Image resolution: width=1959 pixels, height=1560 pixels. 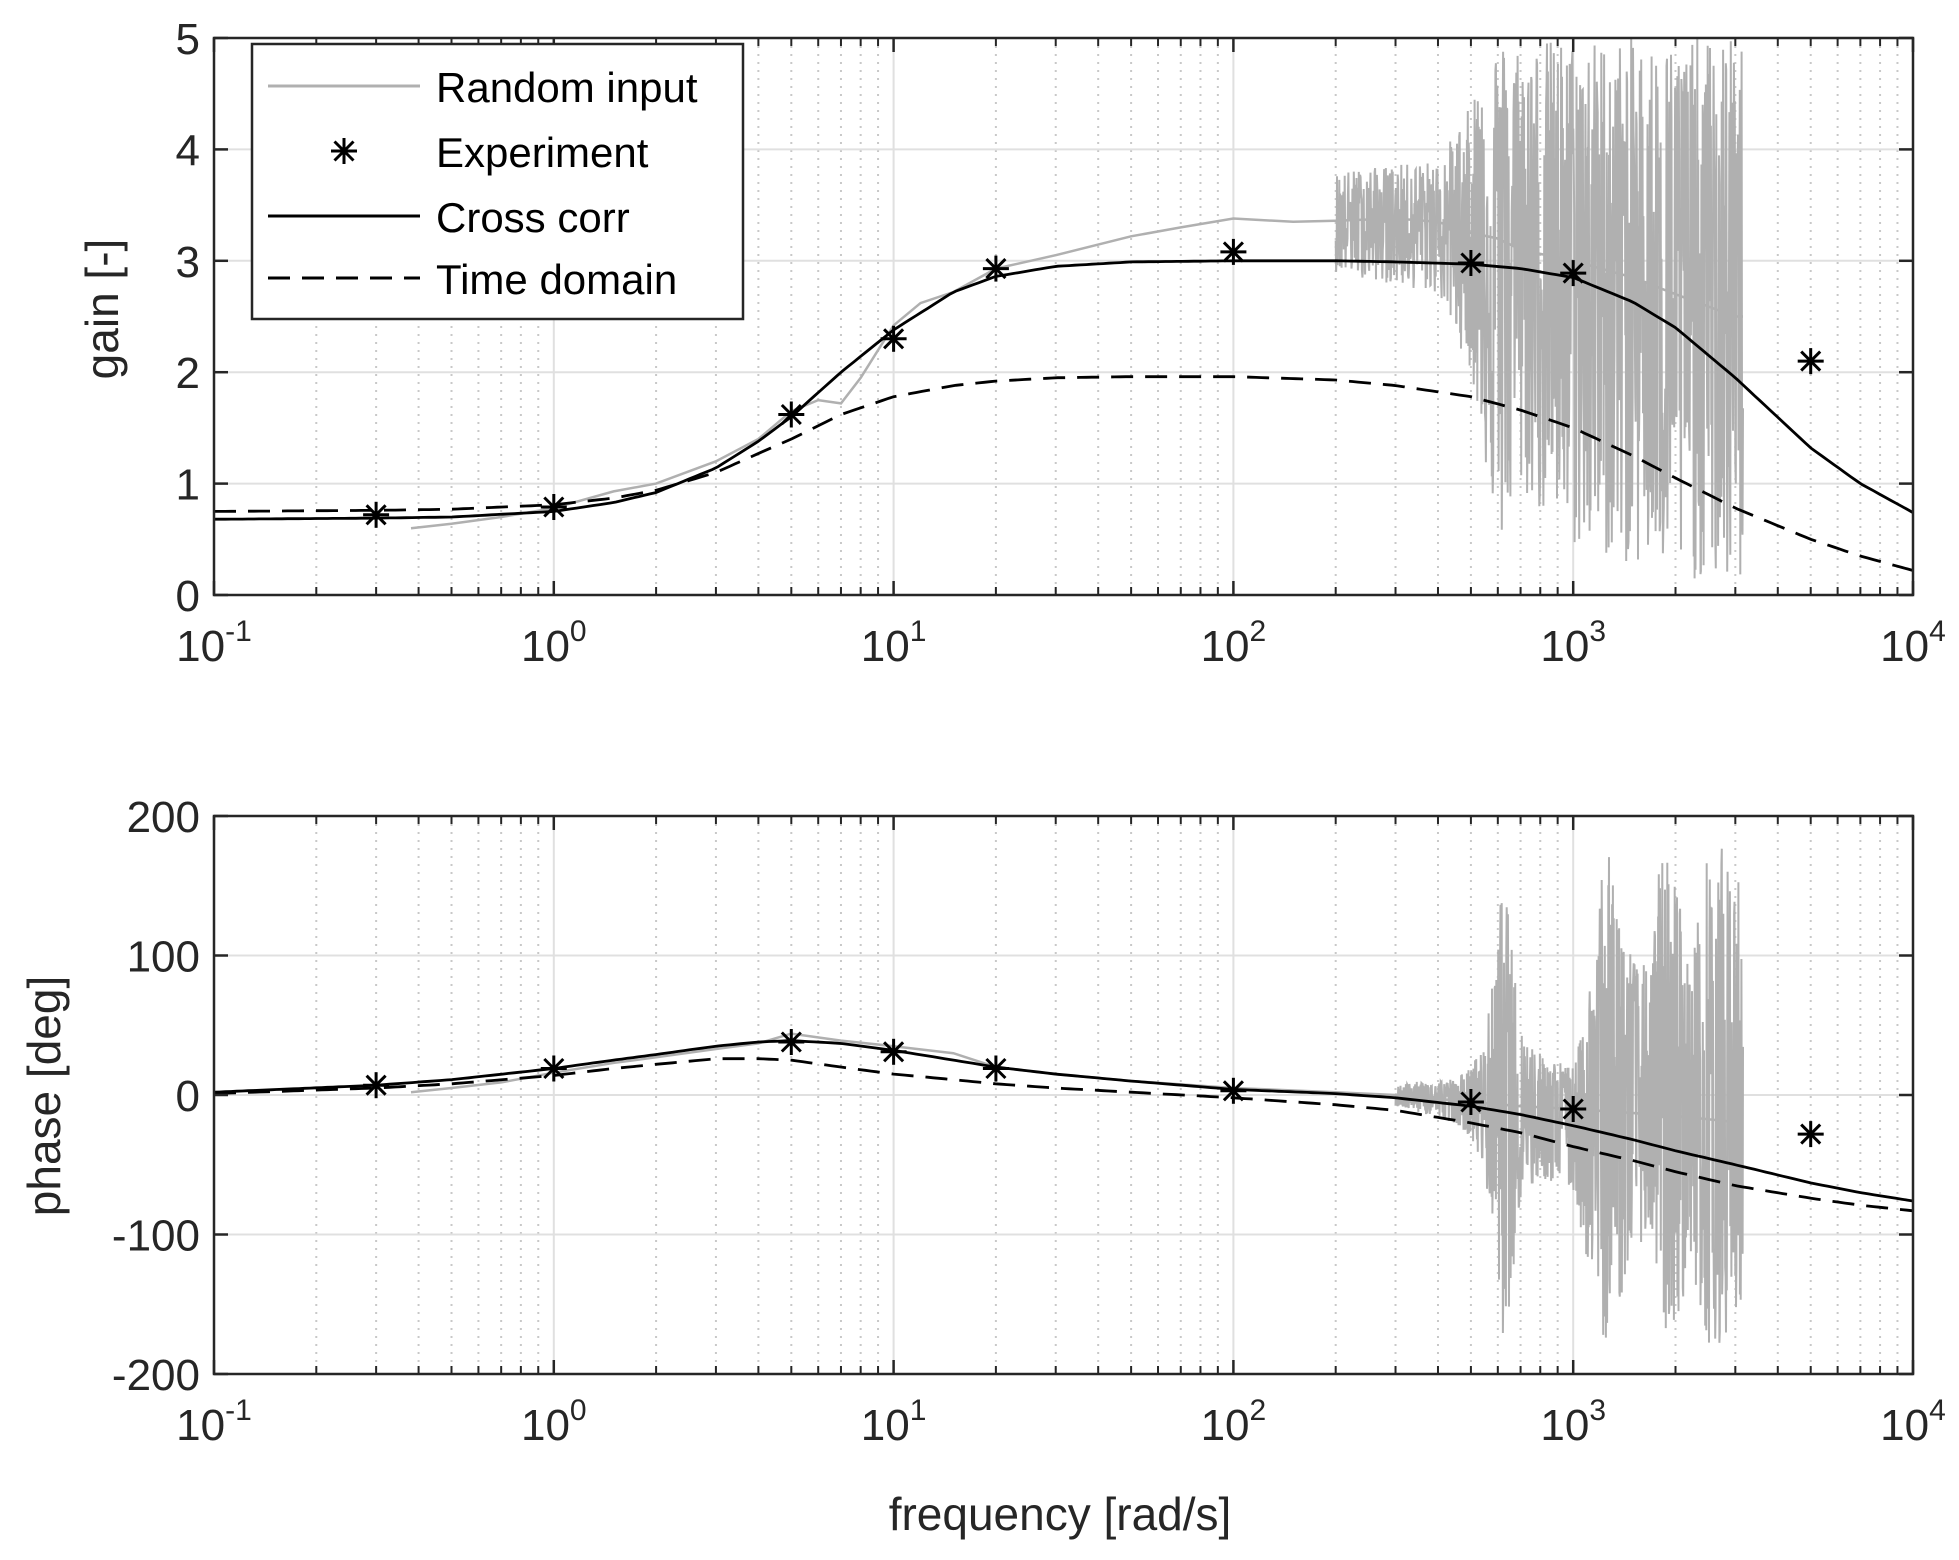 What do you see at coordinates (1573, 643) in the screenshot?
I see `gain-x-tick-label: 10³` at bounding box center [1573, 643].